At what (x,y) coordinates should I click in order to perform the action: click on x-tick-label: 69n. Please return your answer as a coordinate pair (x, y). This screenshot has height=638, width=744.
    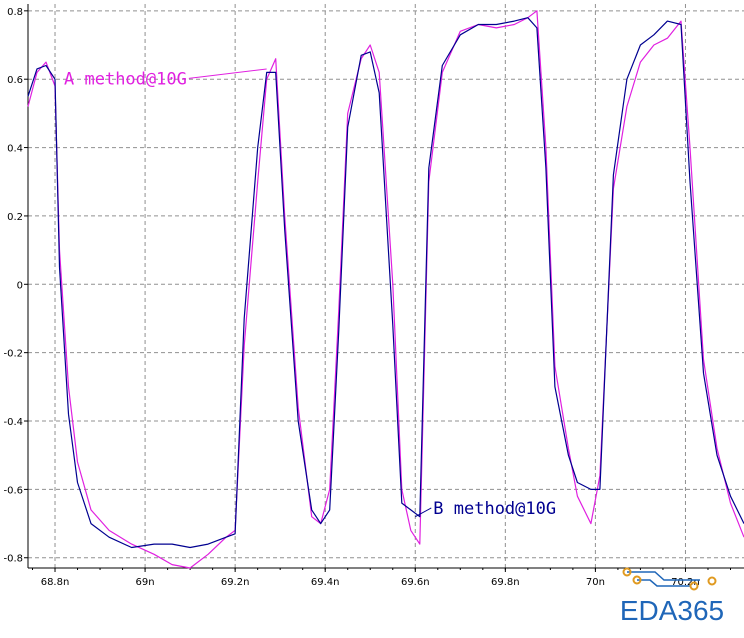
    Looking at the image, I should click on (145, 582).